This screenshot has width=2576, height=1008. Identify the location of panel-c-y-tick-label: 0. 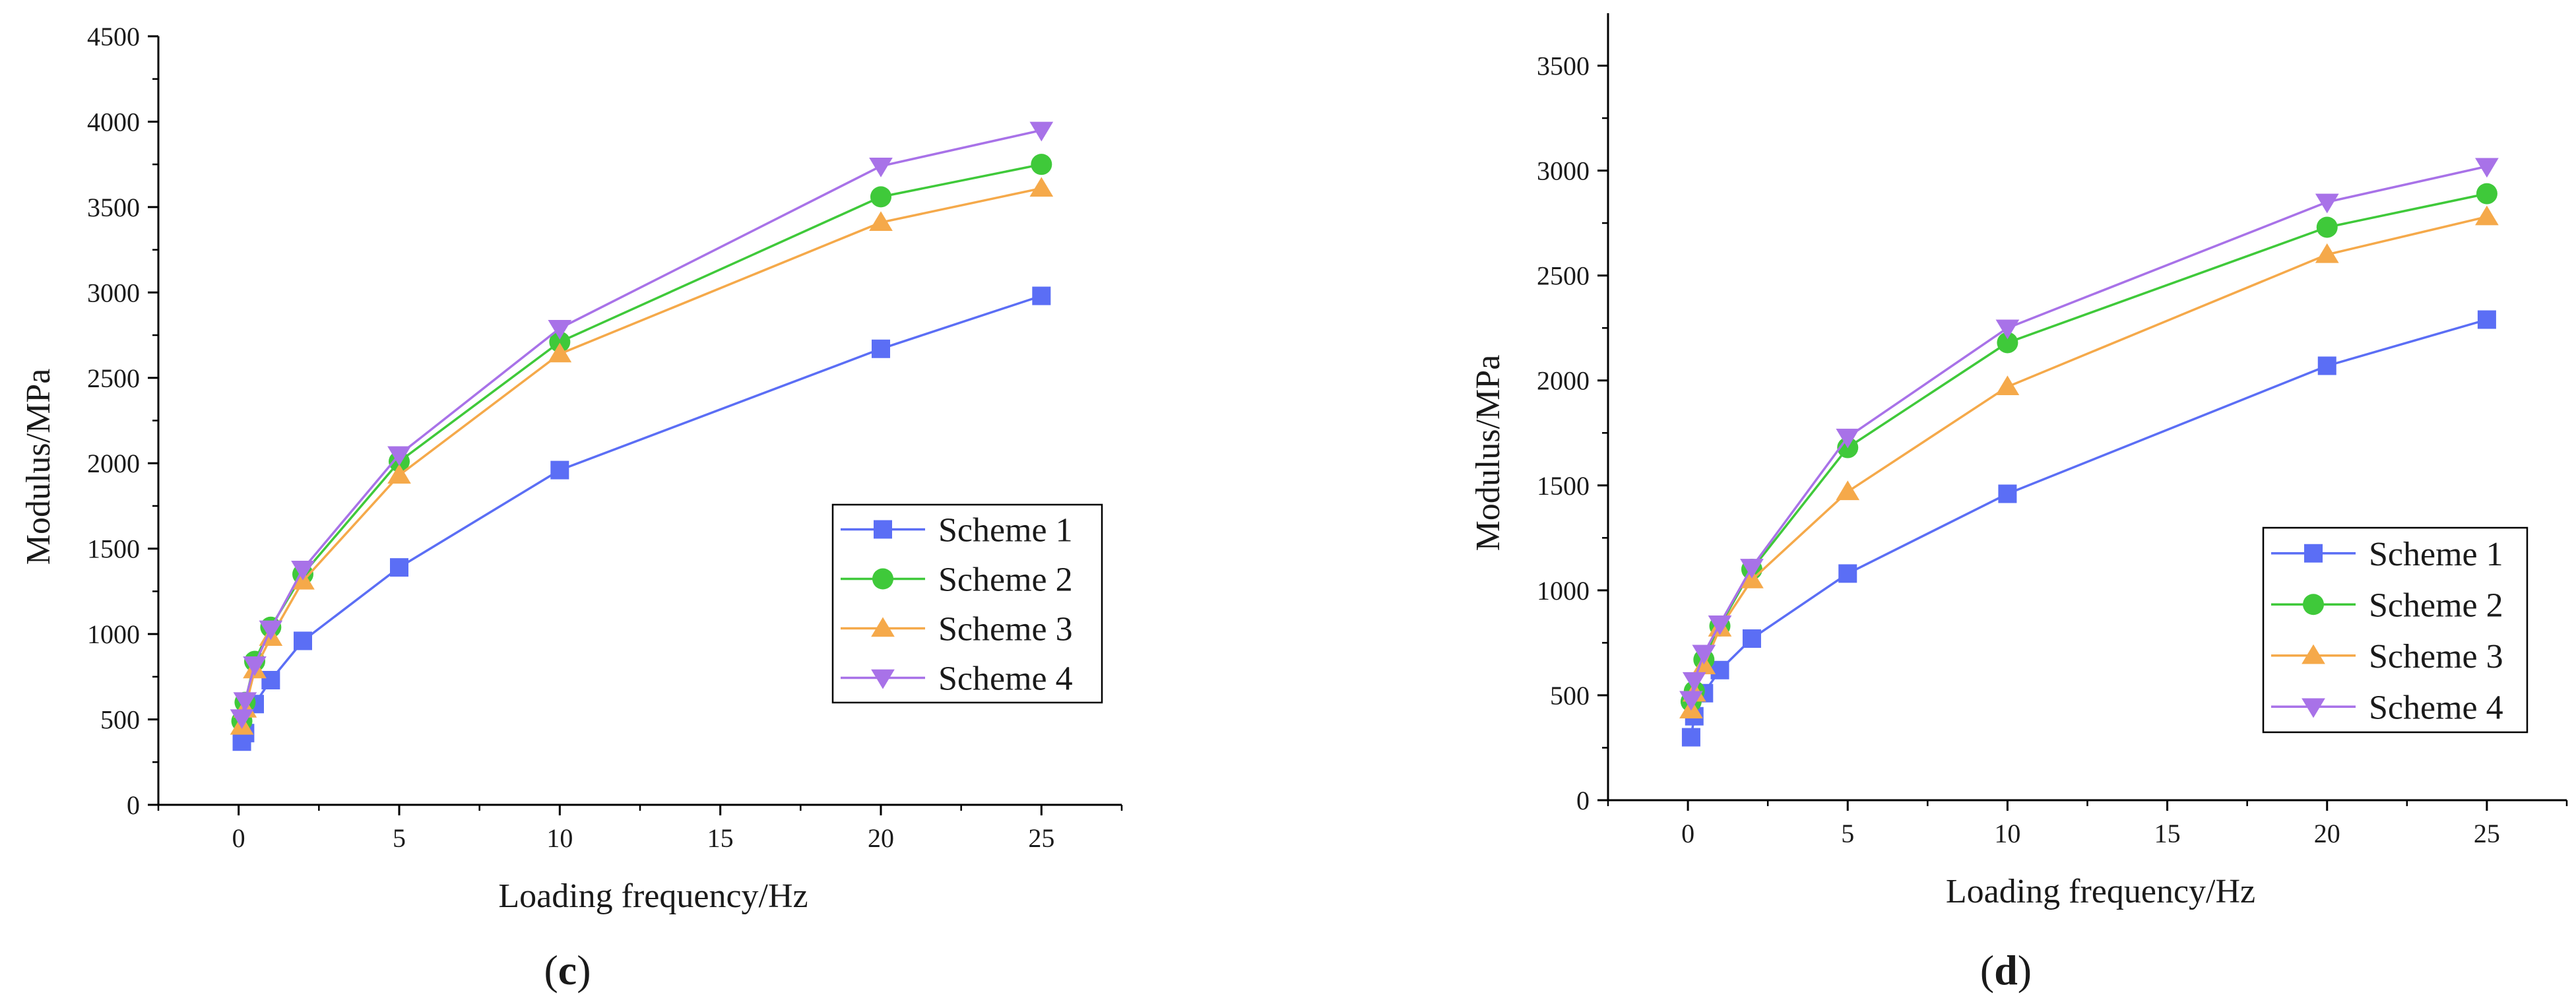
(133, 805).